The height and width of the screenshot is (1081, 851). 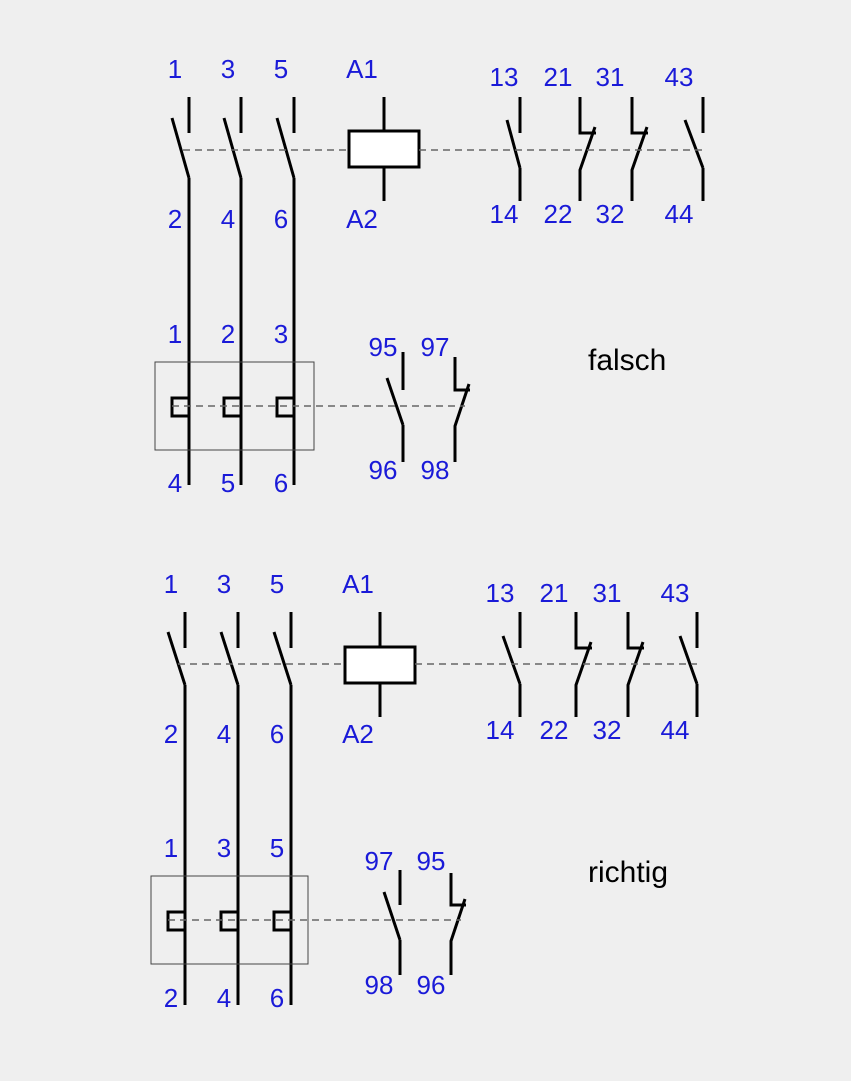 What do you see at coordinates (383, 347) in the screenshot?
I see `label-relay-aux-top-1: 95` at bounding box center [383, 347].